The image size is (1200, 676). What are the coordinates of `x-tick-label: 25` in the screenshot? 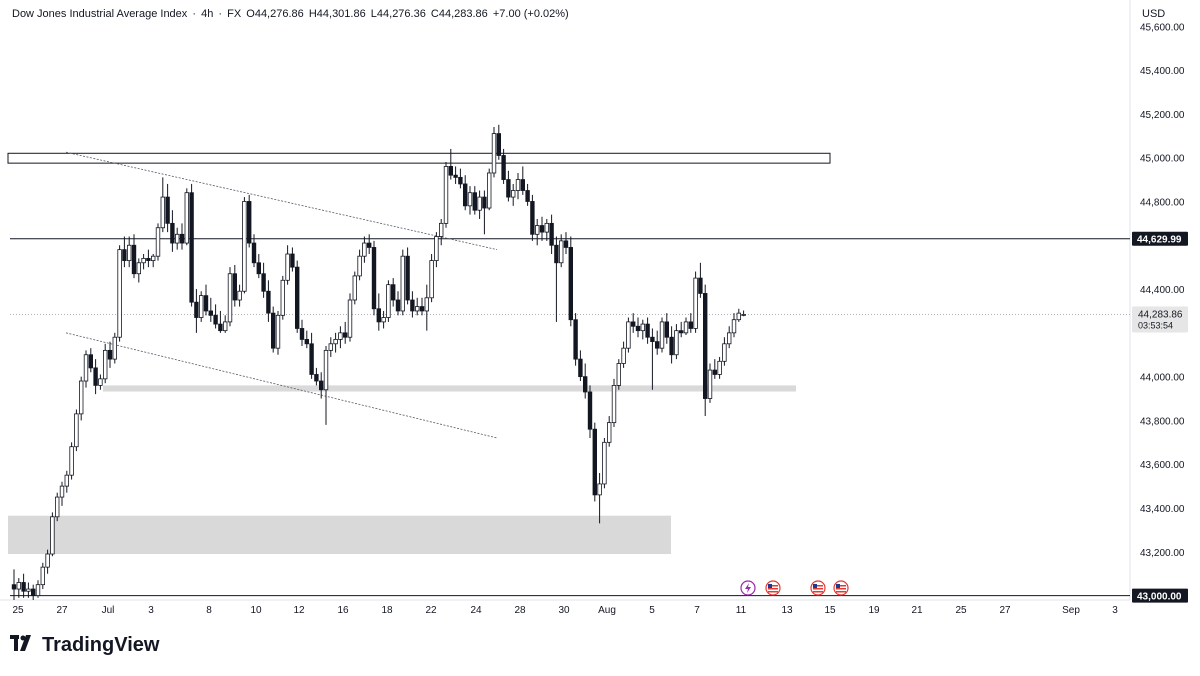 It's located at (961, 610).